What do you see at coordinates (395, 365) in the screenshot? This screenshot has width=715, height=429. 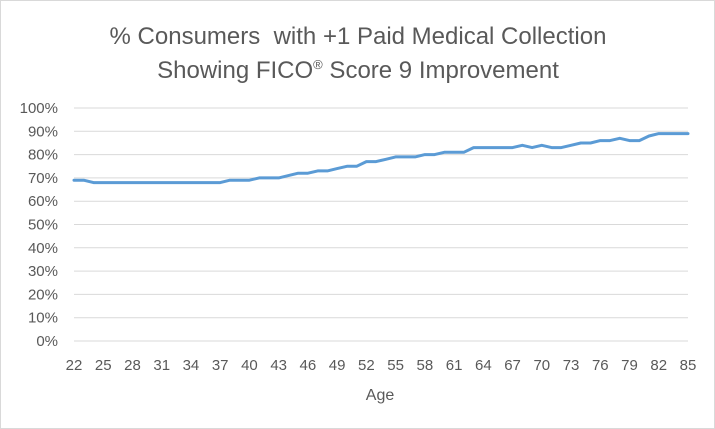 I see `x-tick-label: 55` at bounding box center [395, 365].